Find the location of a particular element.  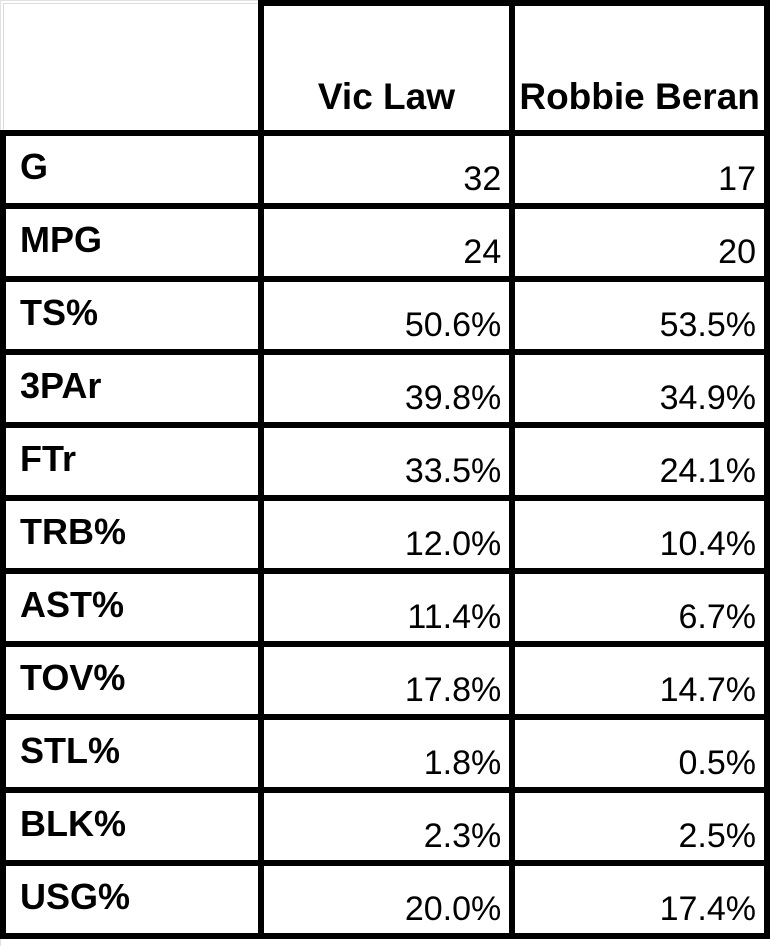

cell-value: 2.5% is located at coordinates (639, 826).